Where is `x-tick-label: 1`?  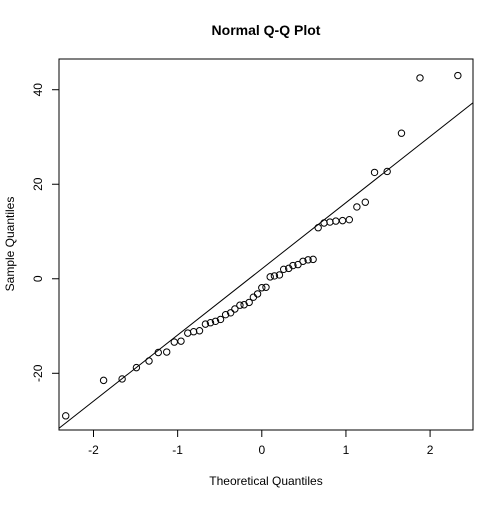 x-tick-label: 1 is located at coordinates (346, 450).